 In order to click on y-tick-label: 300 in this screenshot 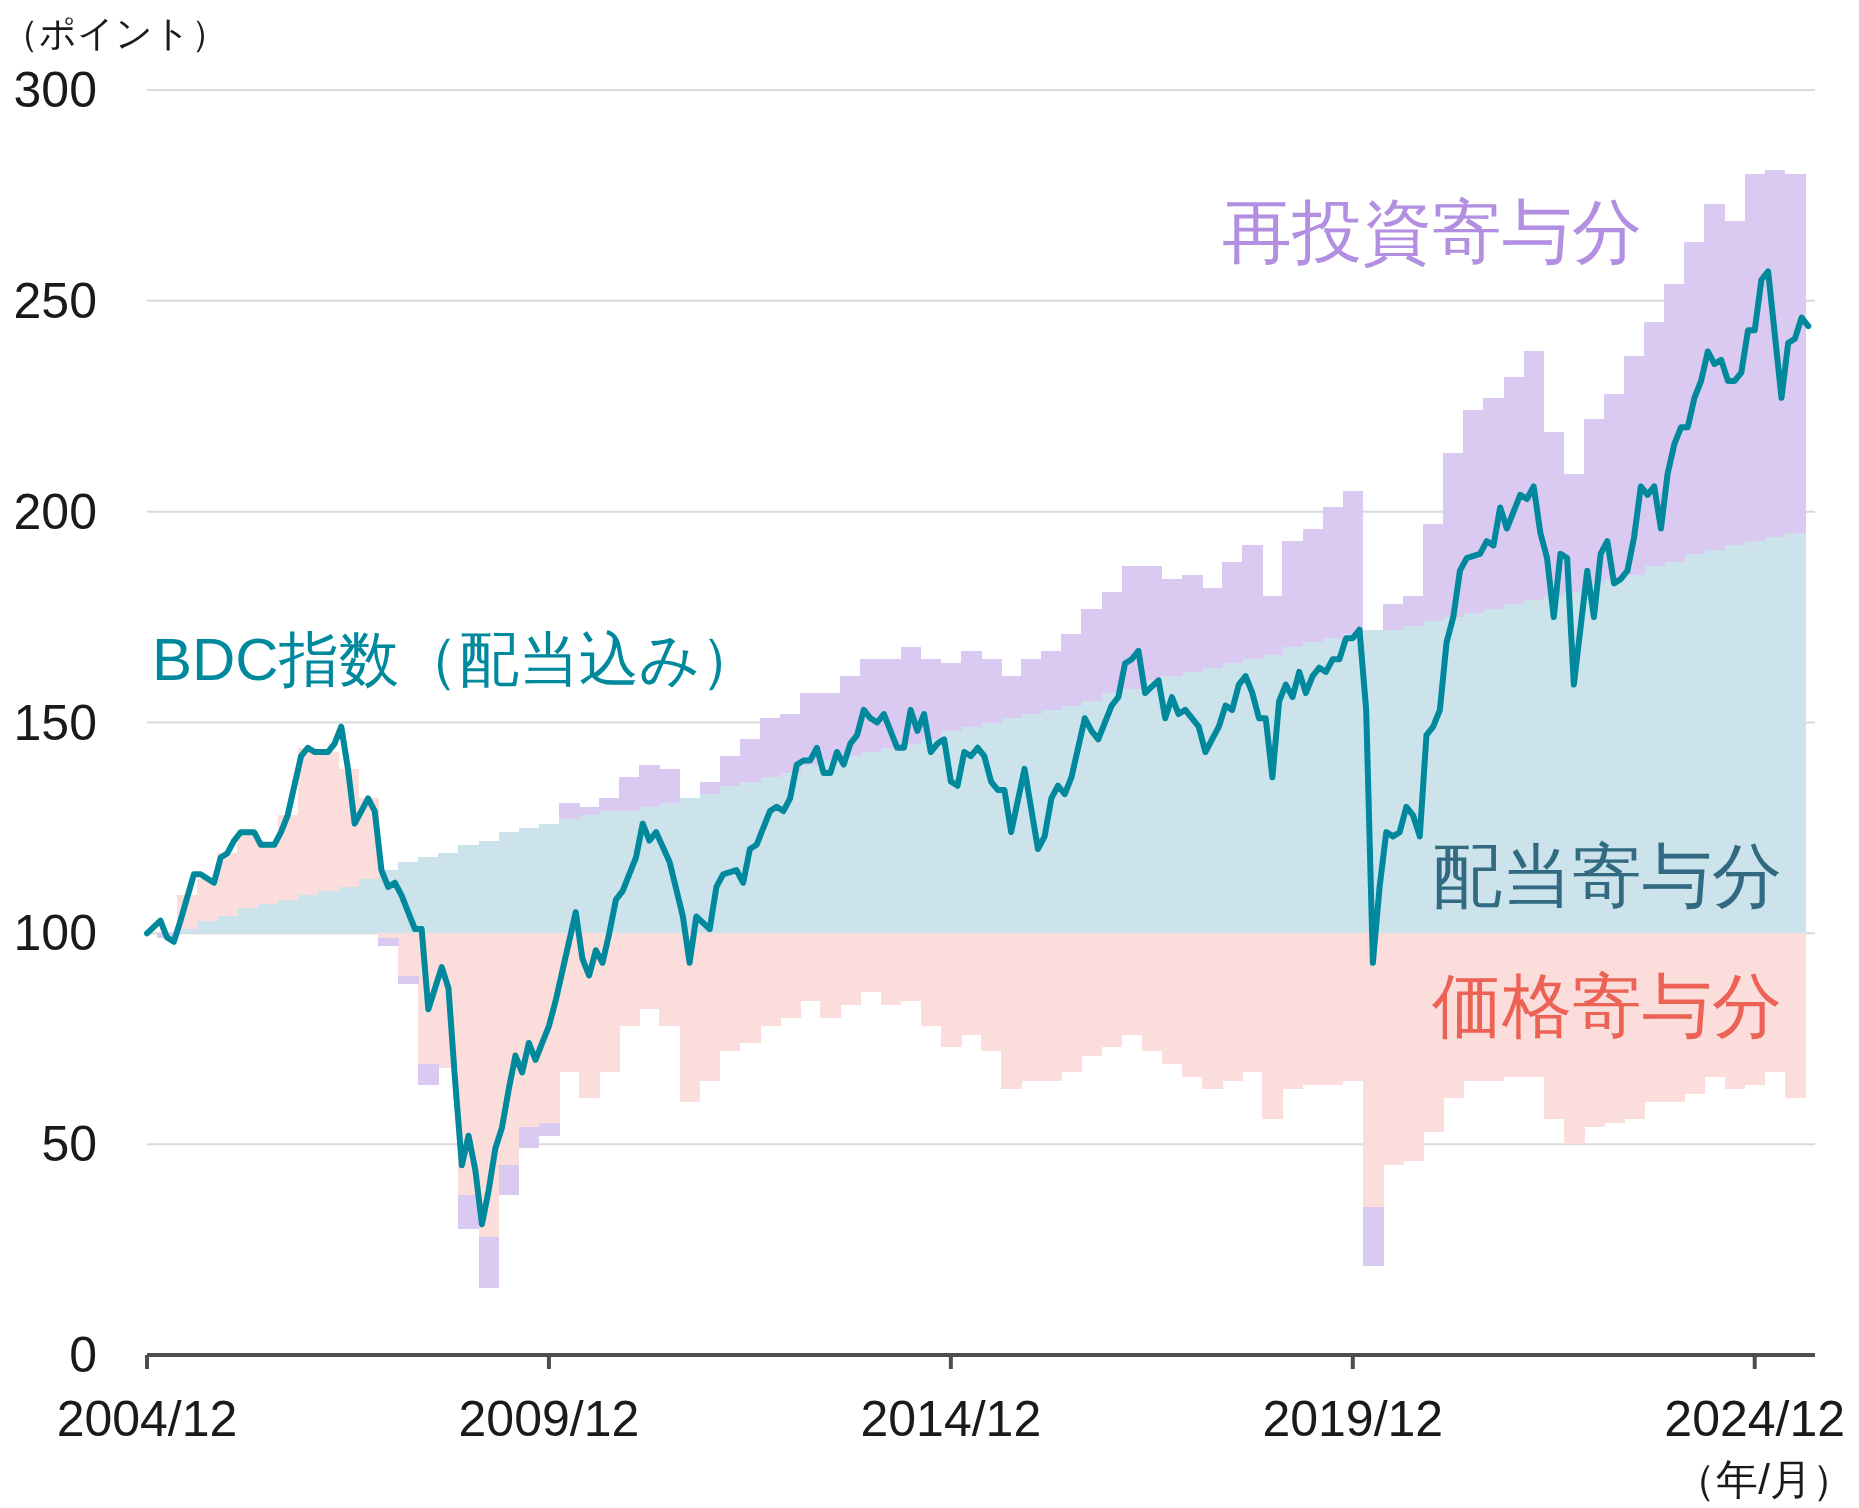, I will do `click(55, 90)`.